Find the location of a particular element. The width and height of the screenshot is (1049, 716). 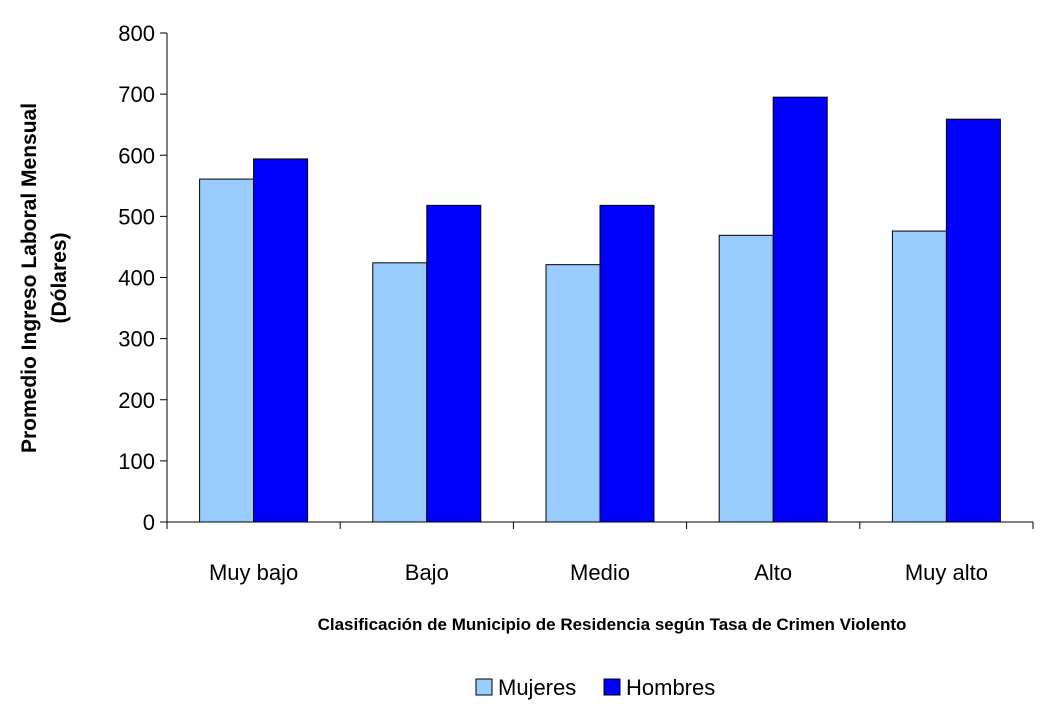

y-tick-label: 0 is located at coordinates (149, 522).